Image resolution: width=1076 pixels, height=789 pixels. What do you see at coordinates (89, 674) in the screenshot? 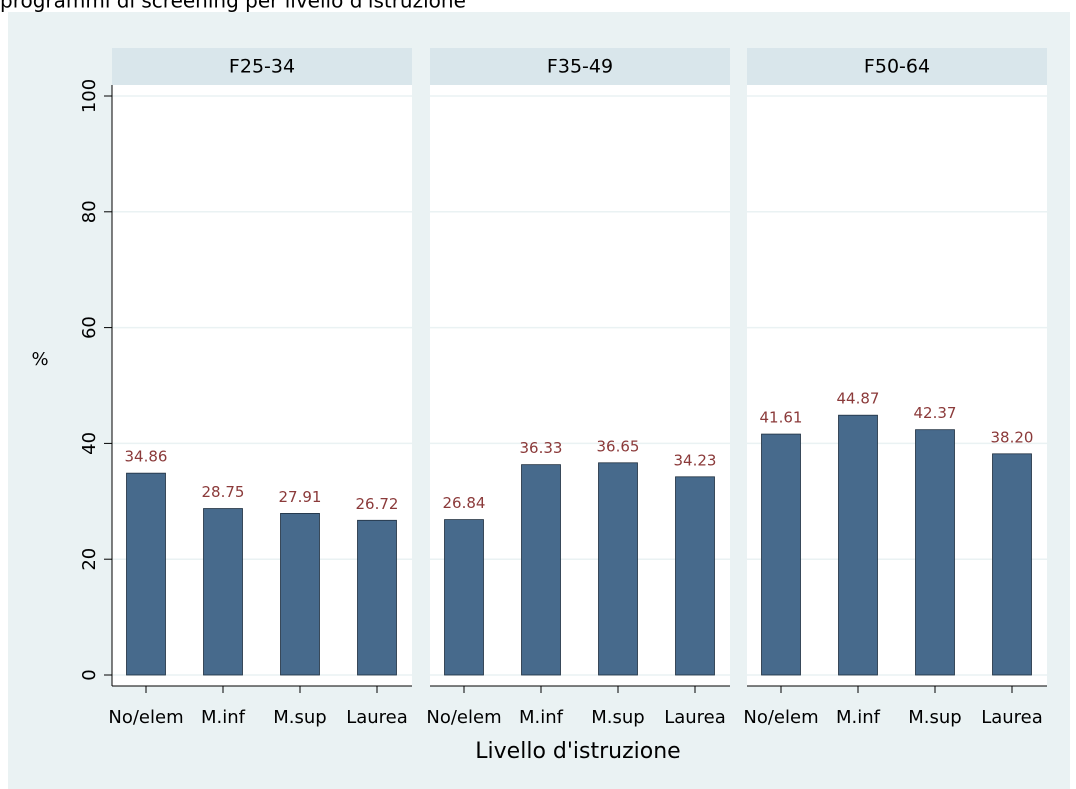
I see `y-tick-label: 0` at bounding box center [89, 674].